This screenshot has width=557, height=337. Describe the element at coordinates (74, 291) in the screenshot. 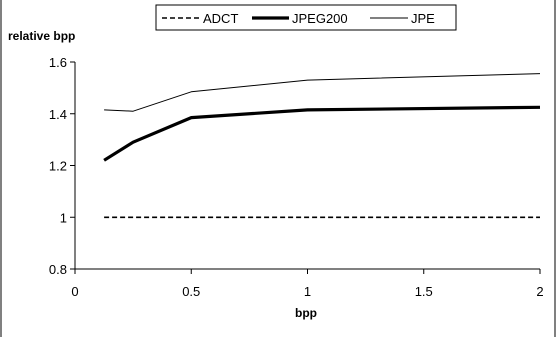

I see `x-tick-label: 0` at that location.